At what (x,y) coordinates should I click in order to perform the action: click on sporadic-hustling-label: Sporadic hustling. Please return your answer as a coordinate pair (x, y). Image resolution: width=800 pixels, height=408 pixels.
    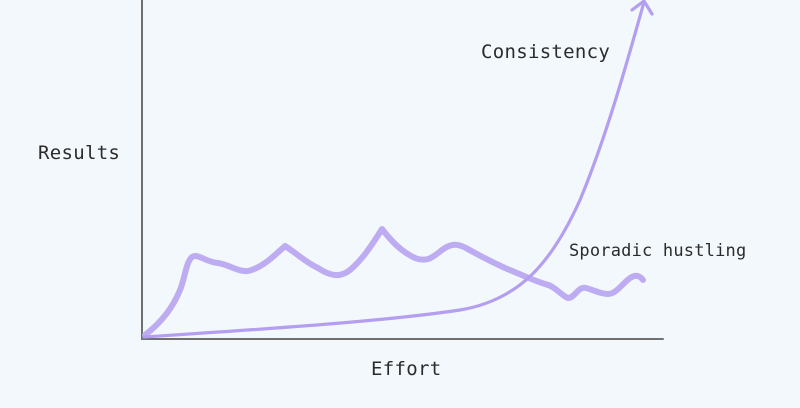
    Looking at the image, I should click on (657, 251).